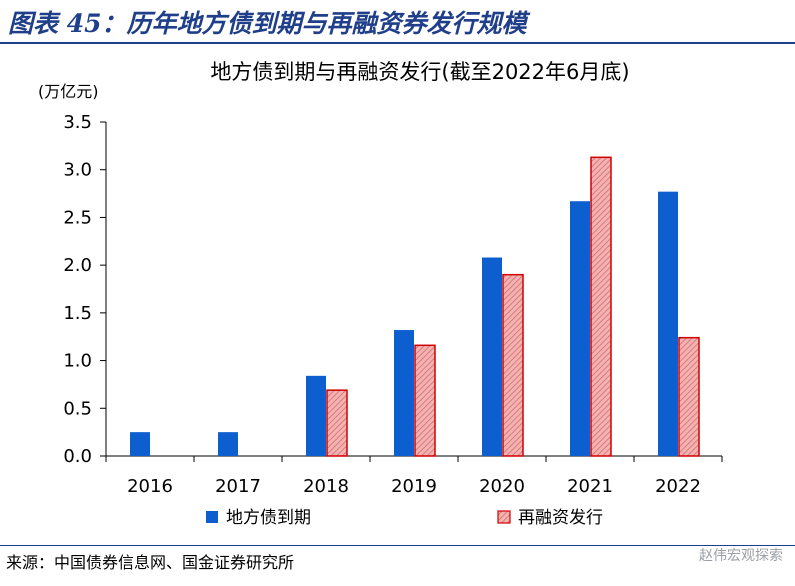  I want to click on y-tick-label: 3.0, so click(77, 170).